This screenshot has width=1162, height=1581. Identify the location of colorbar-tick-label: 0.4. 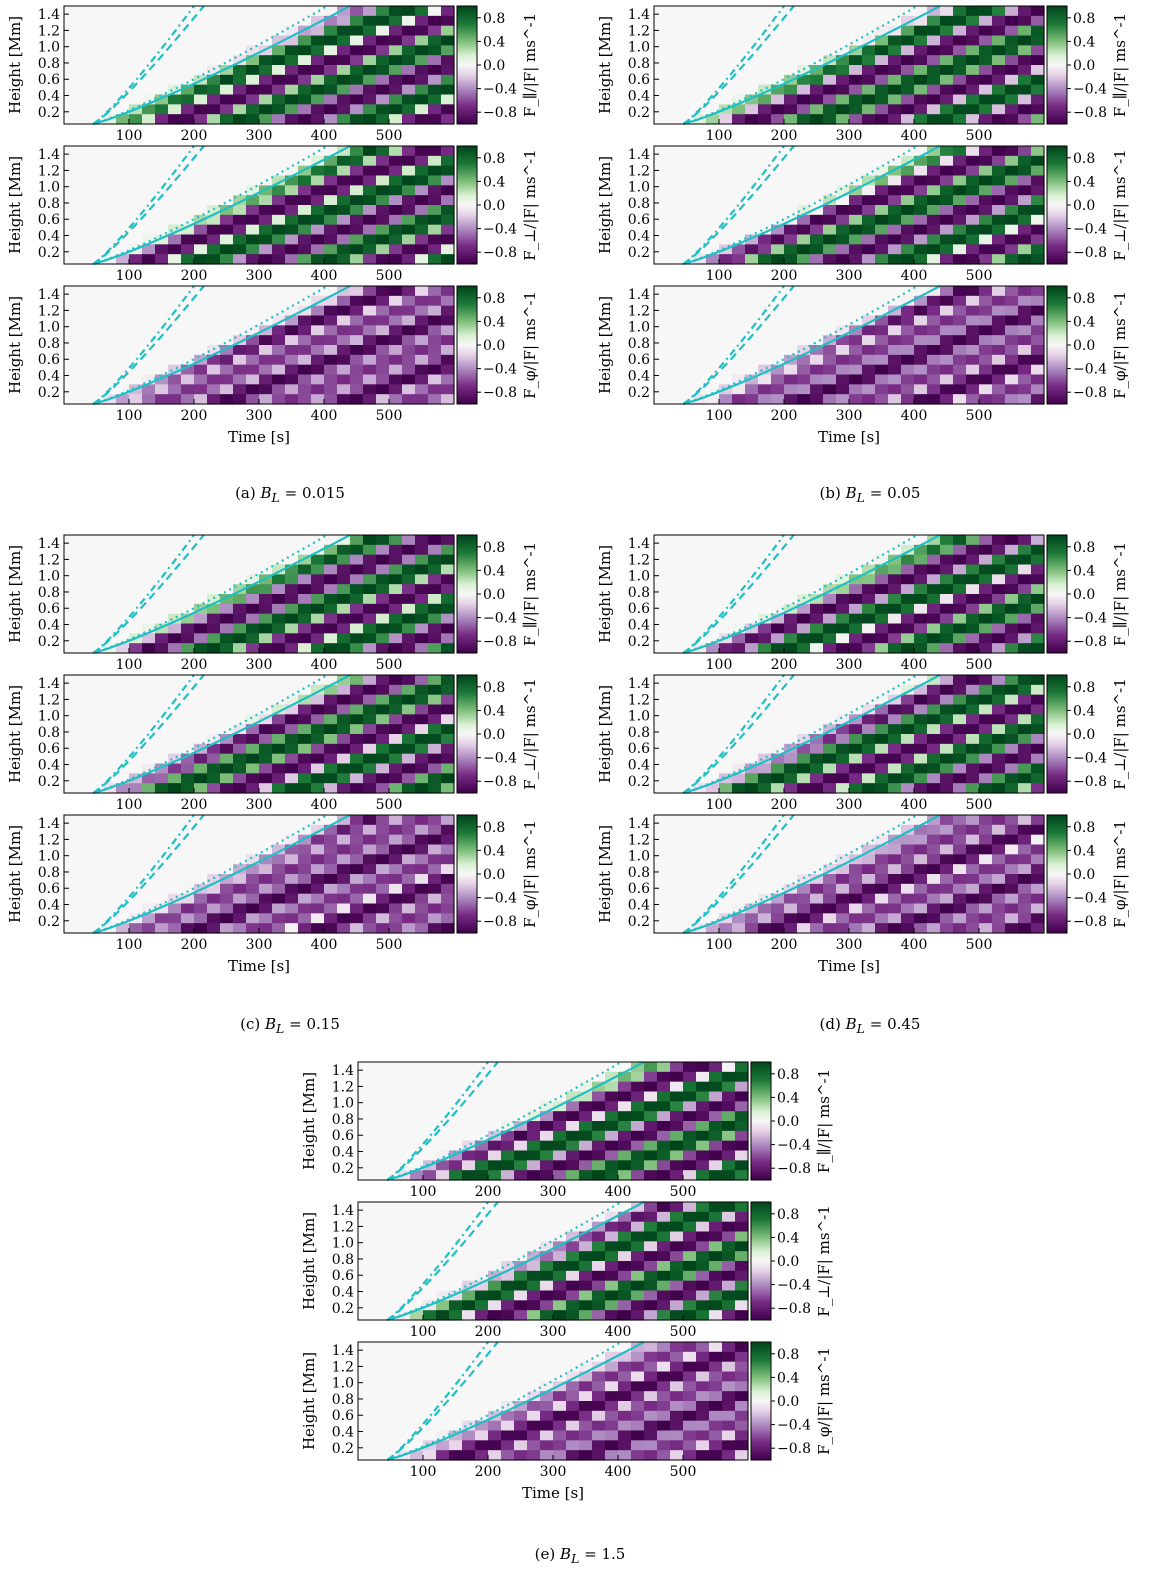
(1084, 42).